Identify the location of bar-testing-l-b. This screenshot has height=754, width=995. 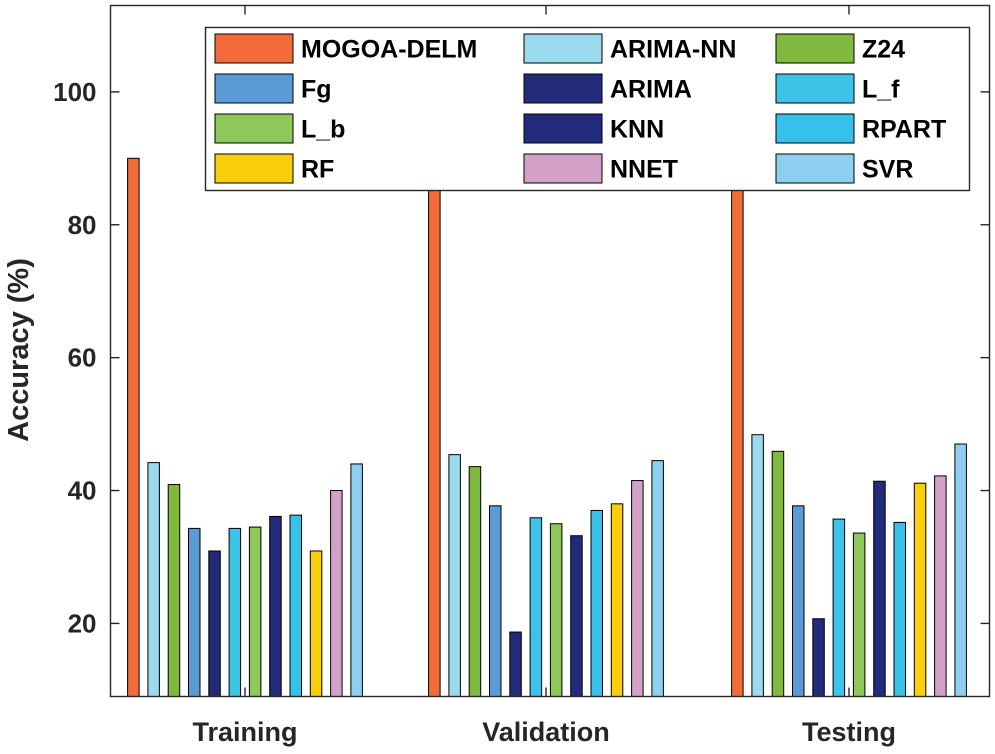
(859, 614).